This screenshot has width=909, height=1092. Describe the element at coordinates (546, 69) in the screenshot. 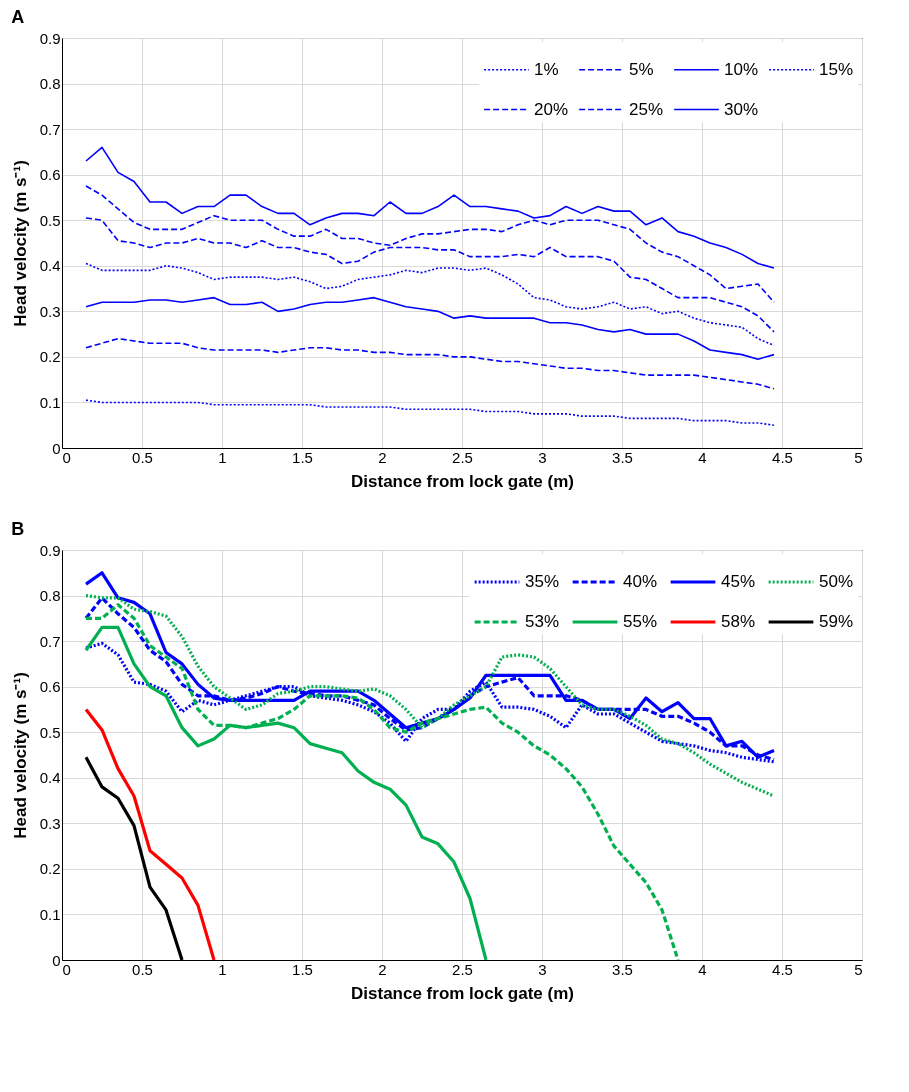

I see `legend-label: 1%` at that location.